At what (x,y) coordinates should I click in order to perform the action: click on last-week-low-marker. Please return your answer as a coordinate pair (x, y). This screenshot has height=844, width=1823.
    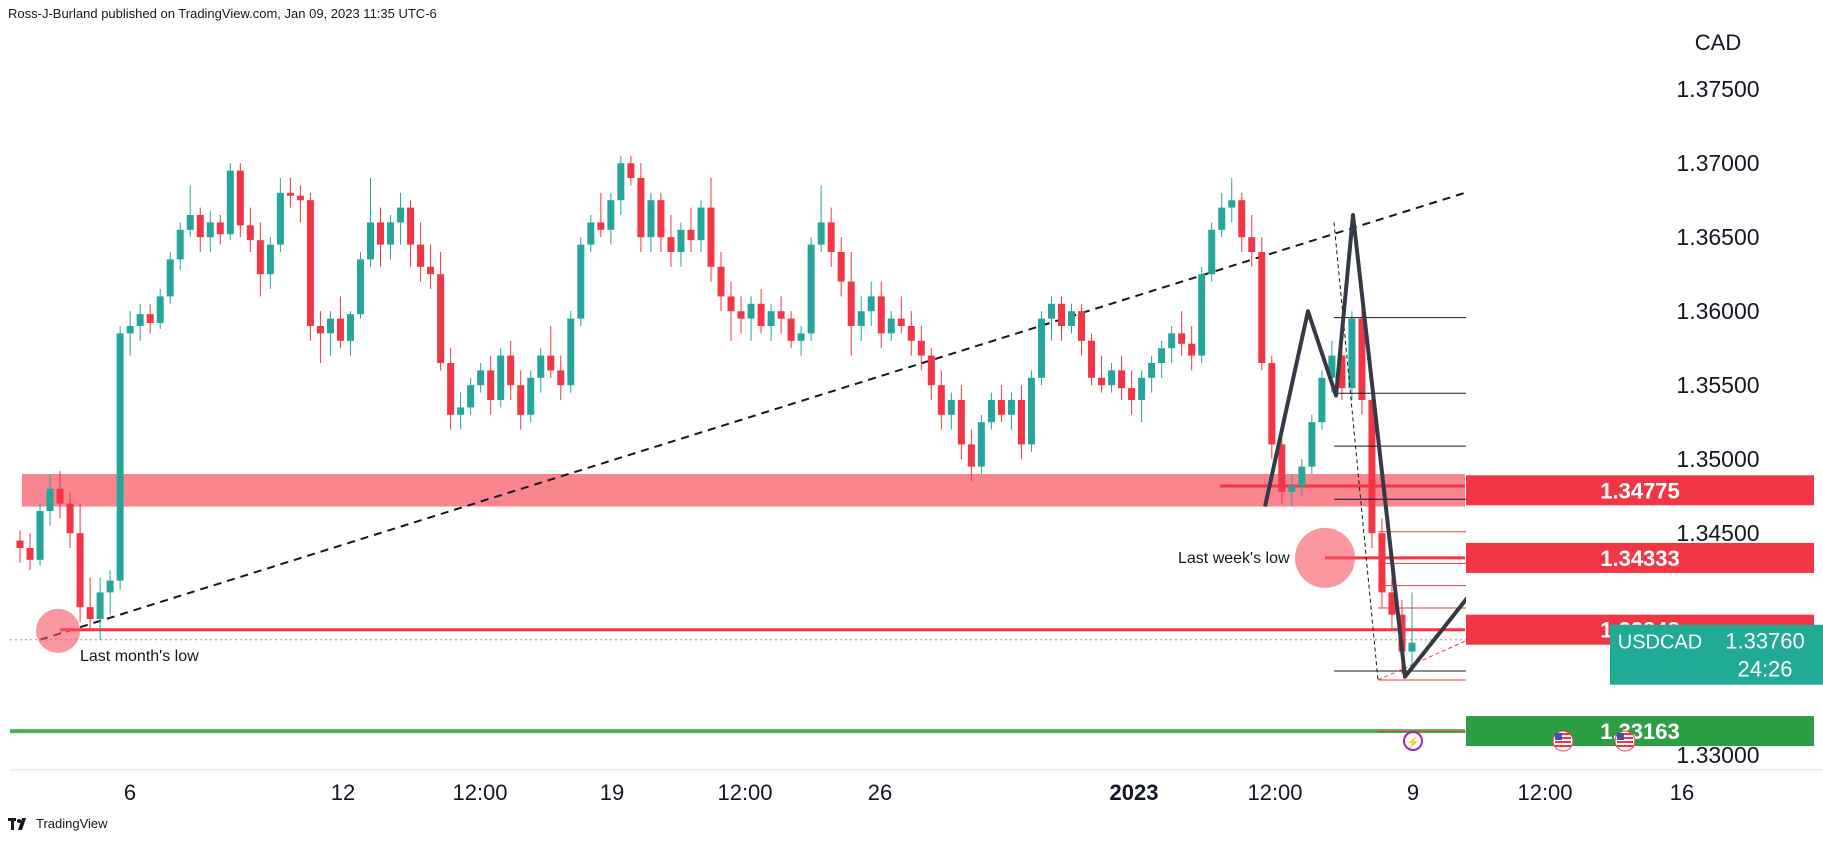
    Looking at the image, I should click on (1325, 557).